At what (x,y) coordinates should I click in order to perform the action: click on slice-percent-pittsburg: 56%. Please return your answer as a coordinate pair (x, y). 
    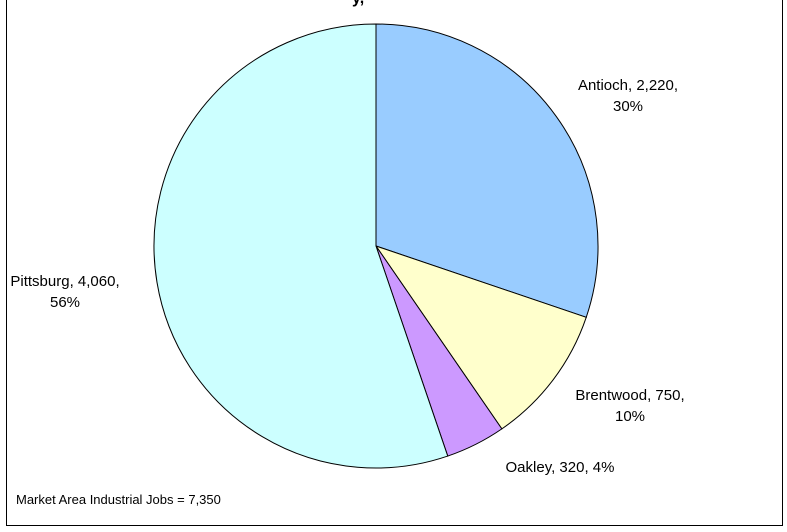
    Looking at the image, I should click on (65, 302).